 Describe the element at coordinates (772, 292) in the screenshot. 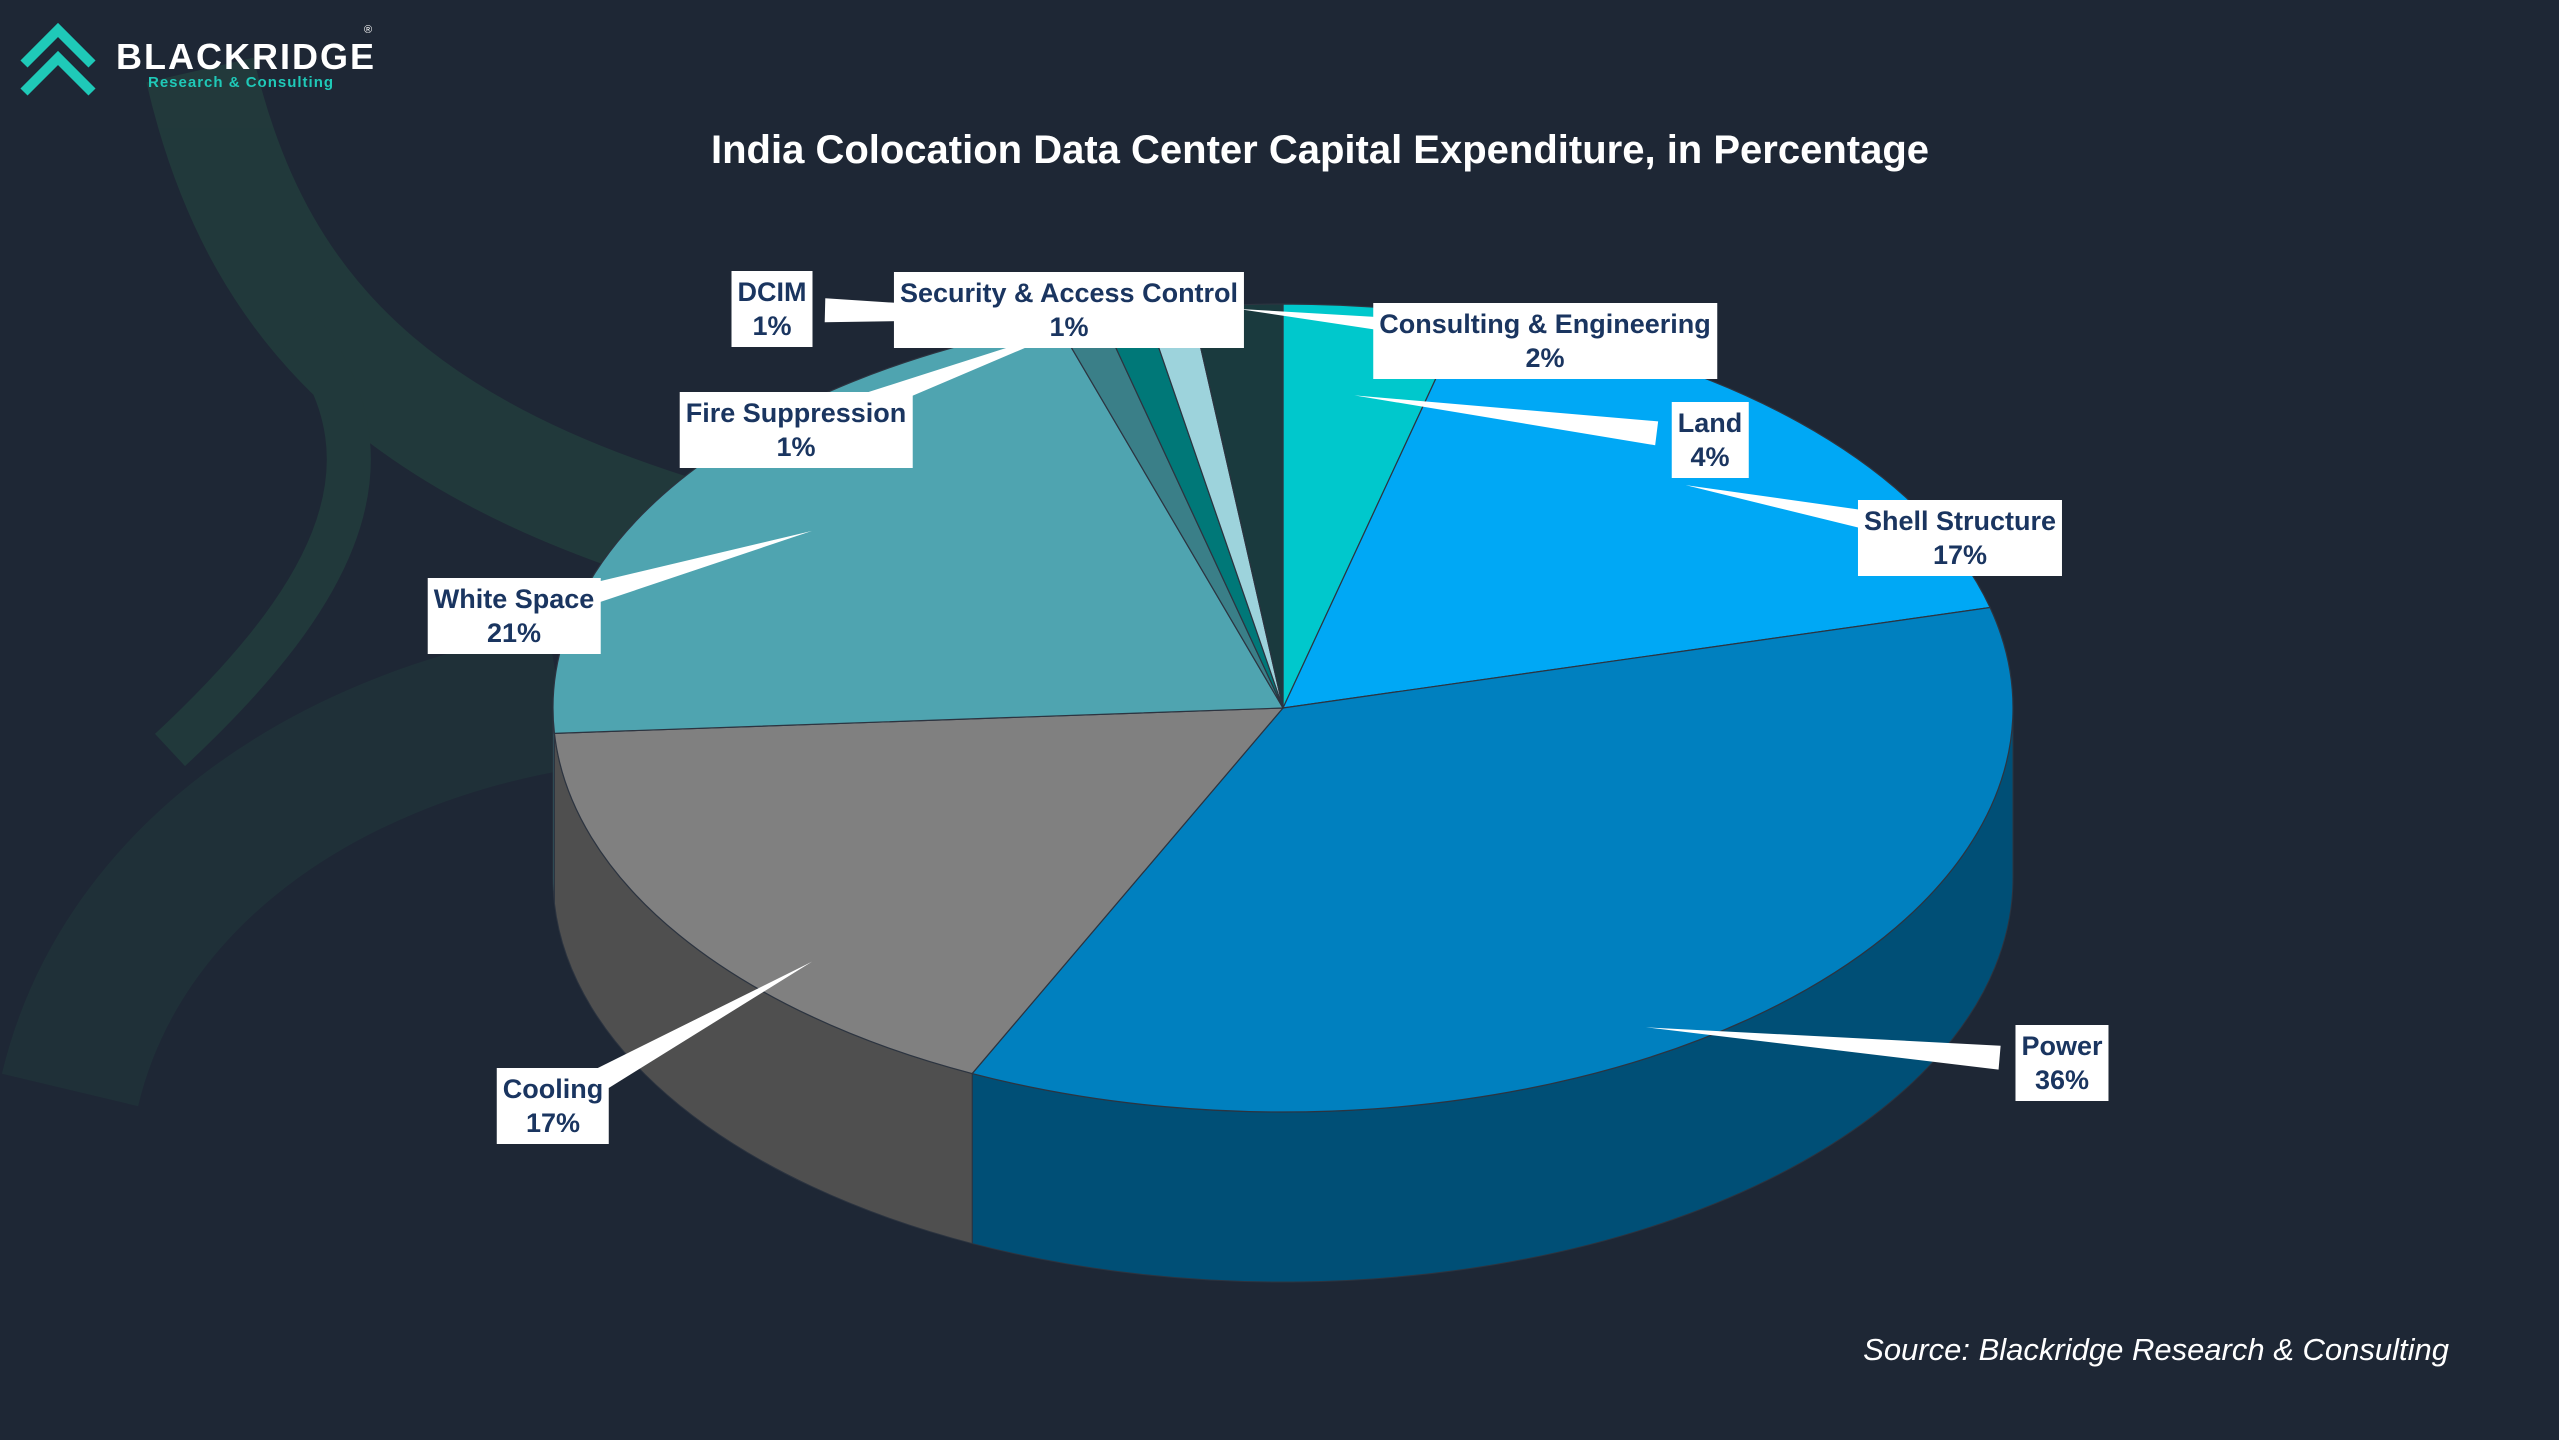

I see `label-name: DCIM` at that location.